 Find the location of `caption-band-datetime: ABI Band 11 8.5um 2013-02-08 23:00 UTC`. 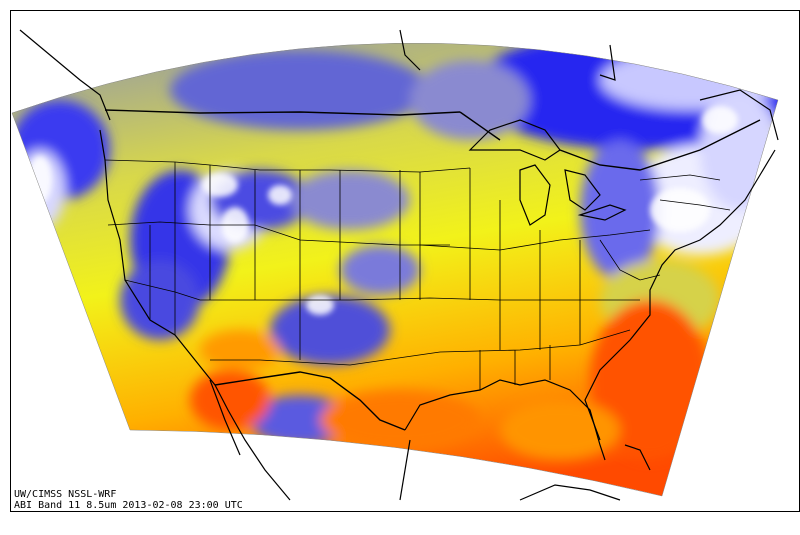

caption-band-datetime: ABI Band 11 8.5um 2013-02-08 23:00 UTC is located at coordinates (128, 505).